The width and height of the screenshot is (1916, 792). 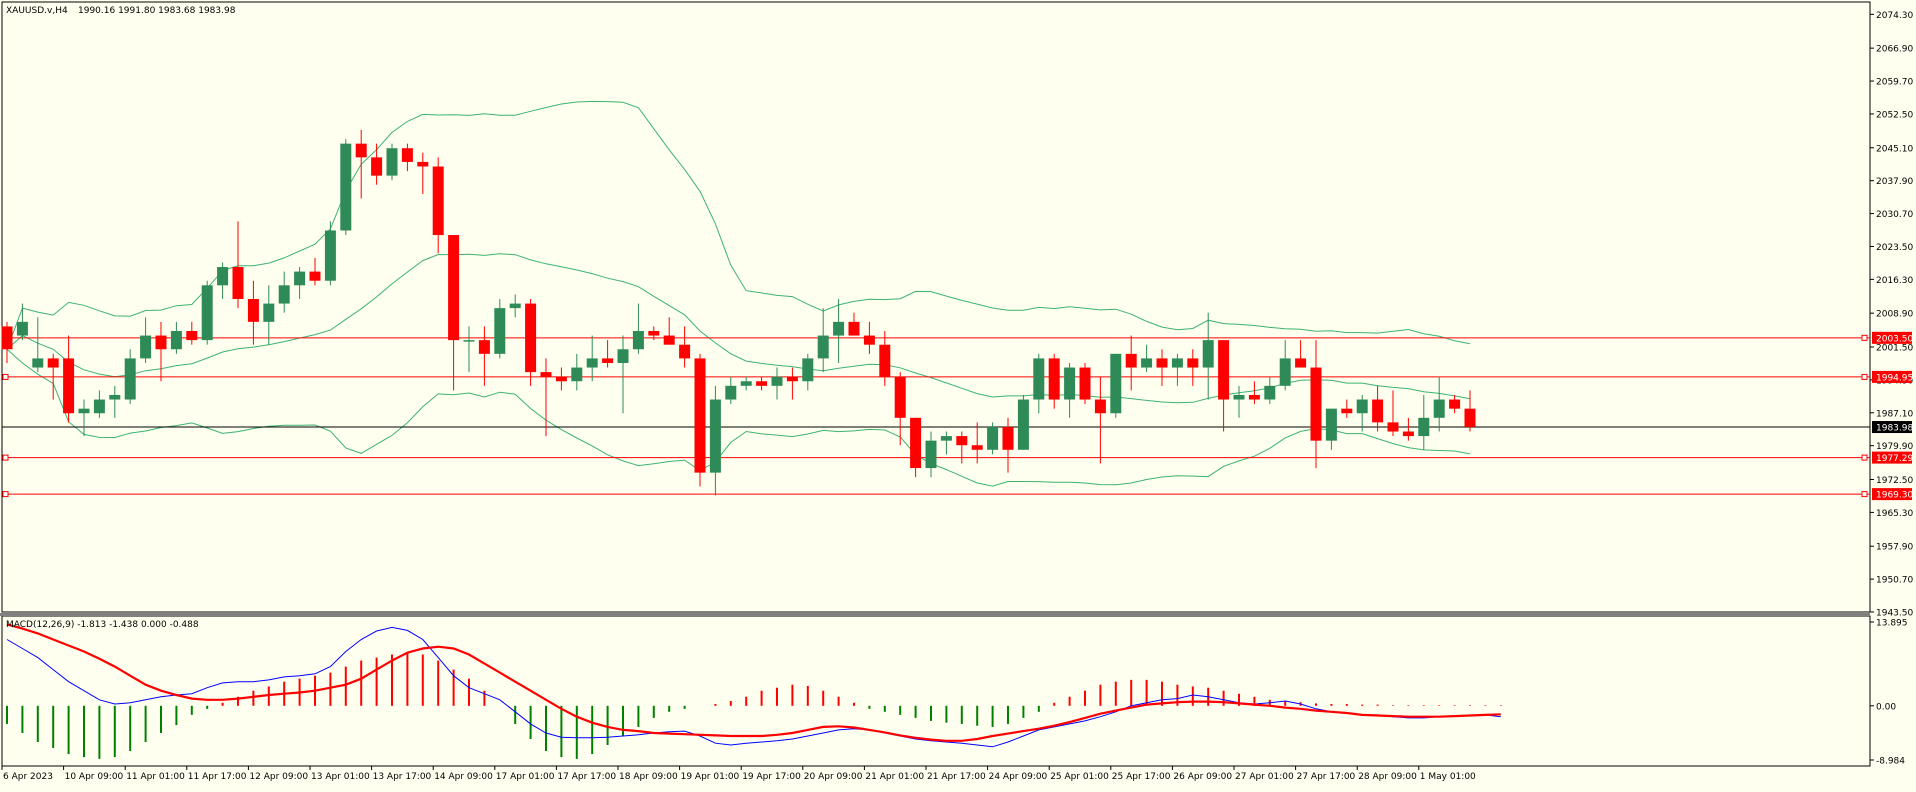 I want to click on price-tag-label: 1969.30, so click(x=1894, y=496).